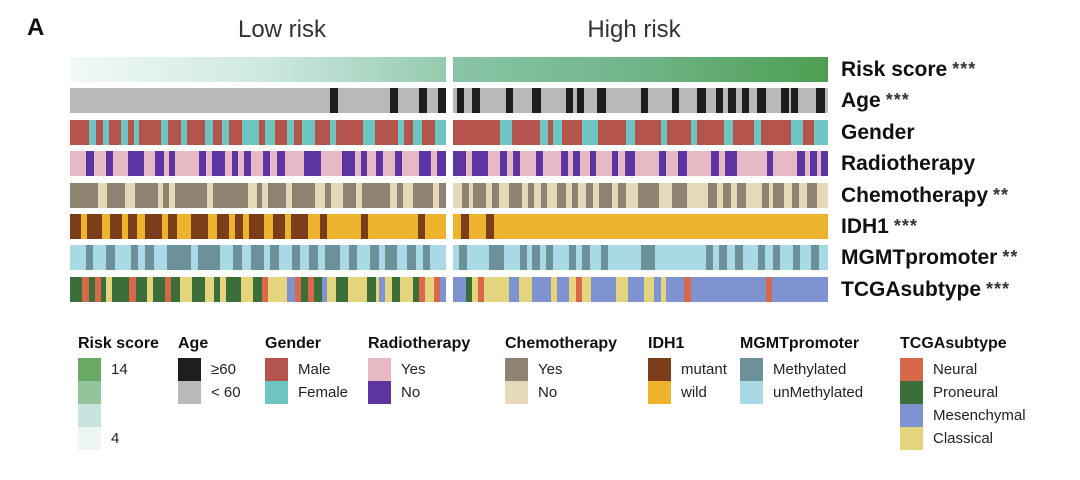  What do you see at coordinates (878, 132) in the screenshot?
I see `row-label-text: Gender` at bounding box center [878, 132].